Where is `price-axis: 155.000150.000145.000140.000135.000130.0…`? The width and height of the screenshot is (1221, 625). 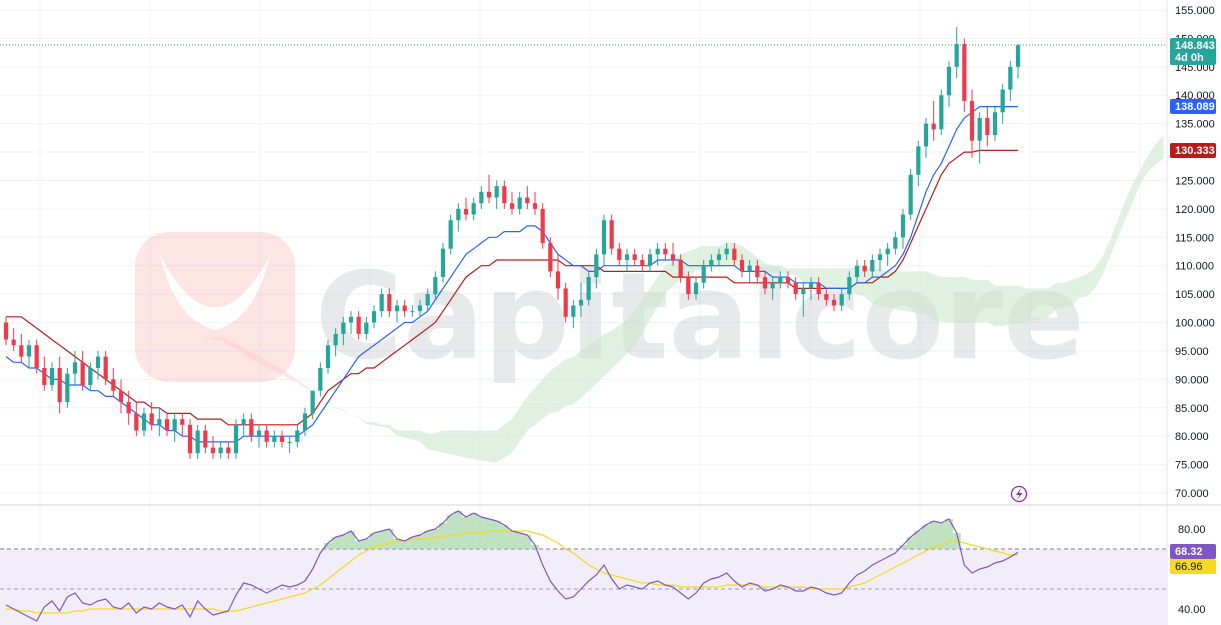 price-axis: 155.000150.000145.000140.000135.000130.0… is located at coordinates (1195, 252).